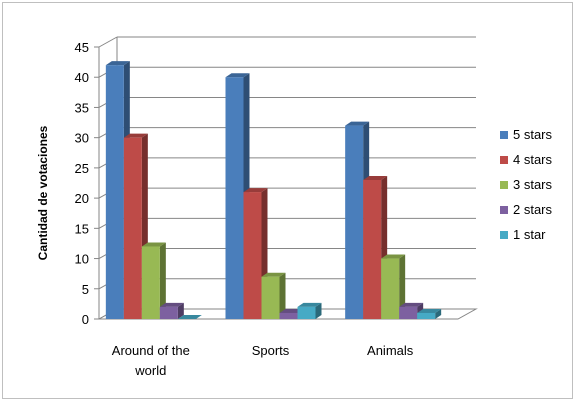  I want to click on y-tick-label: 5, so click(85, 289).